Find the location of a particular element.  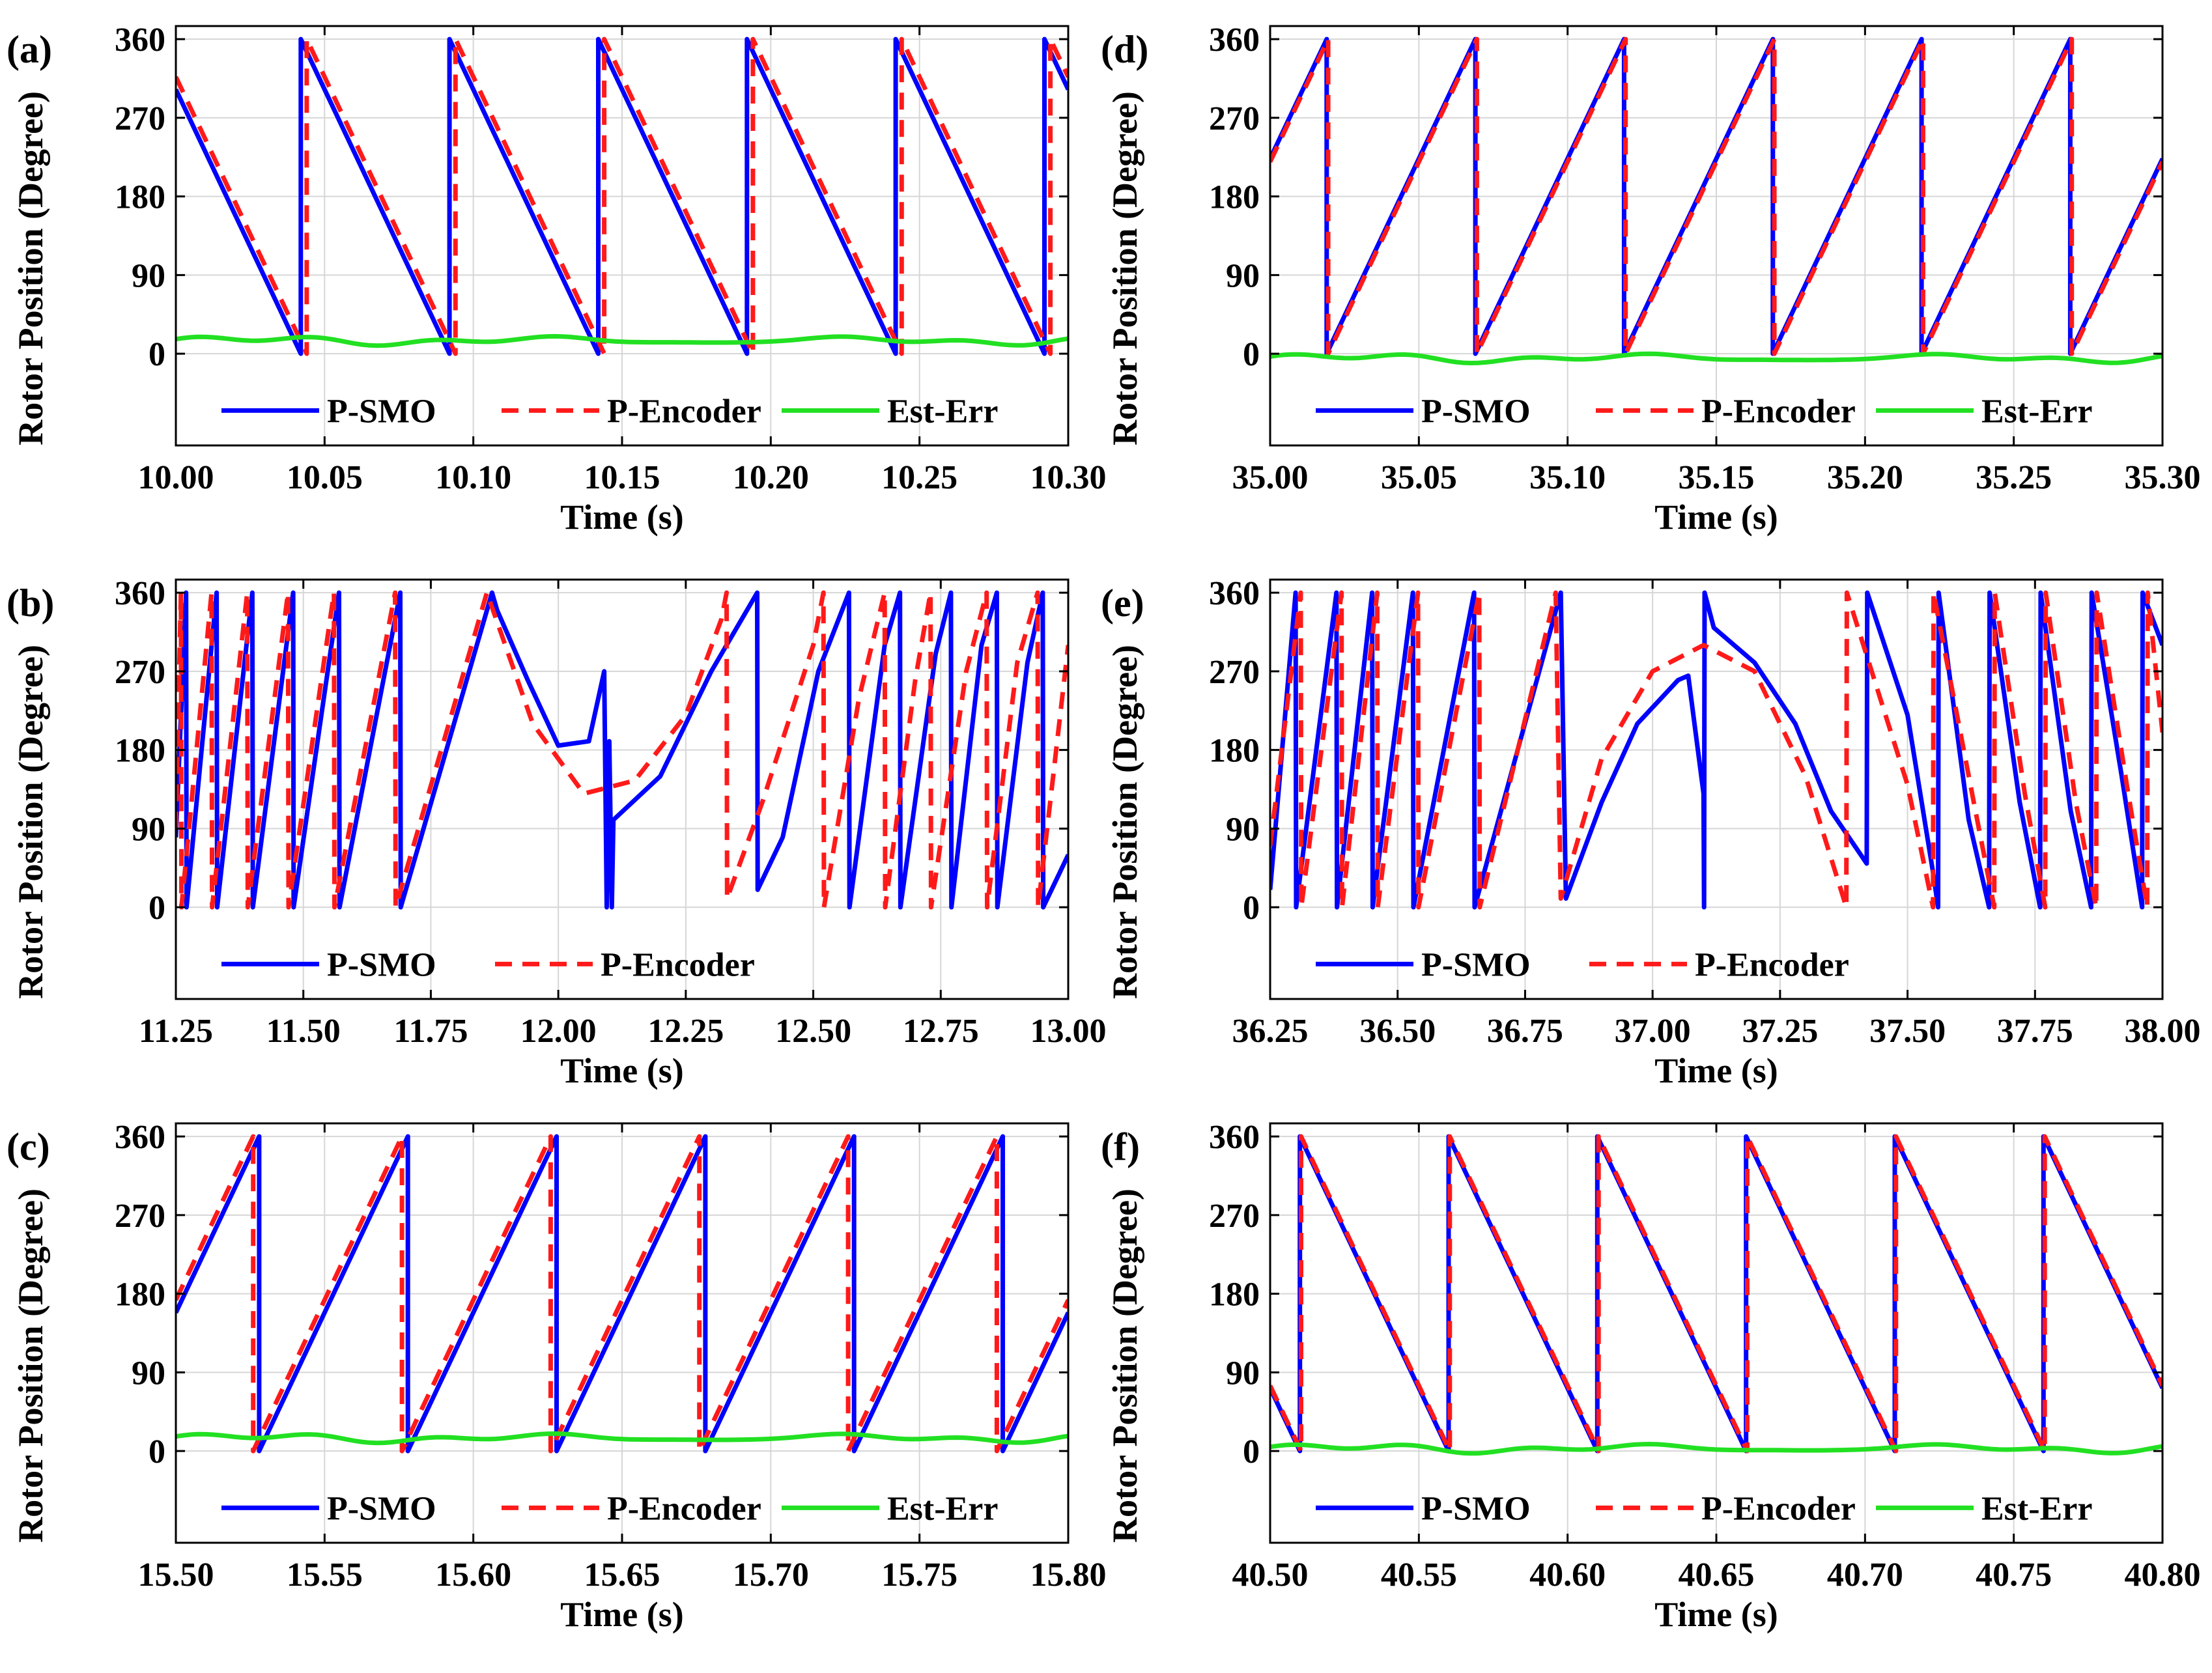

x-tick-label: 35.15 is located at coordinates (1717, 477).